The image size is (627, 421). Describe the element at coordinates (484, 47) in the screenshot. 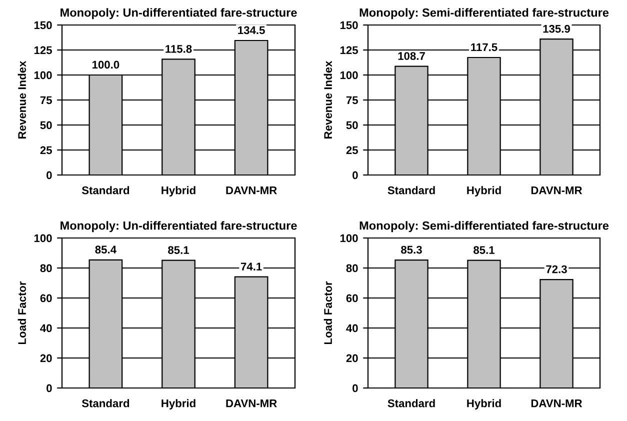

I see `data-label: 117.5` at that location.